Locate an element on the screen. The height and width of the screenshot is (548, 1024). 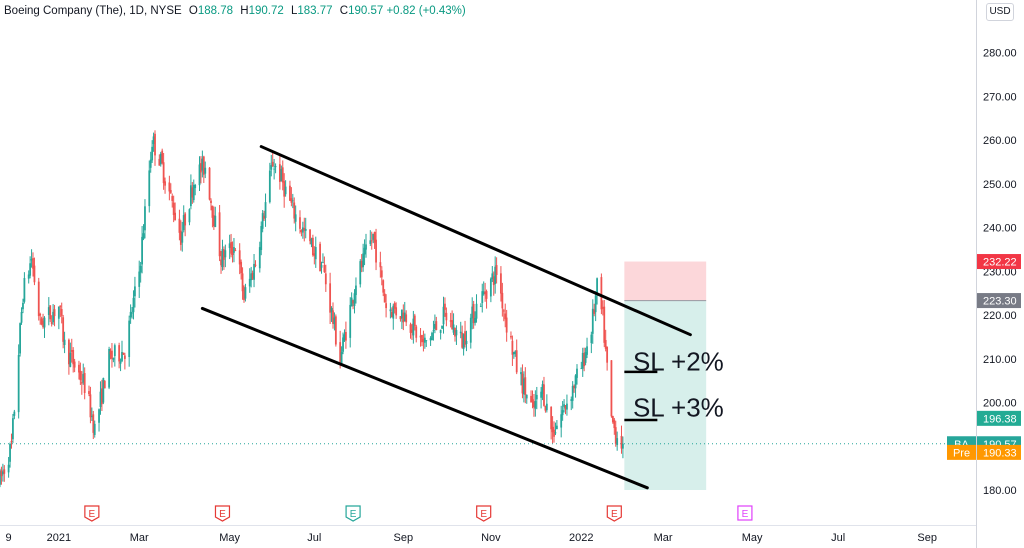
sl-label-2: SL +2% is located at coordinates (678, 362).